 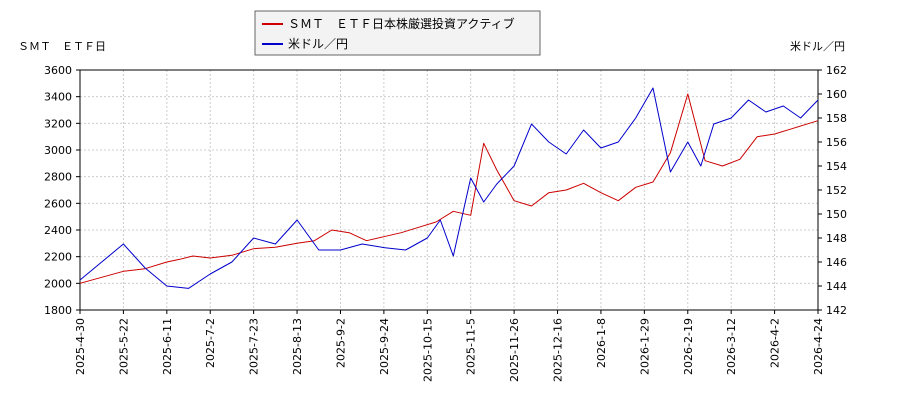 I want to click on legend-label-etf: ＳＭＴ ＥＴＦ日本株厳選投資アクティブ, so click(x=401, y=23).